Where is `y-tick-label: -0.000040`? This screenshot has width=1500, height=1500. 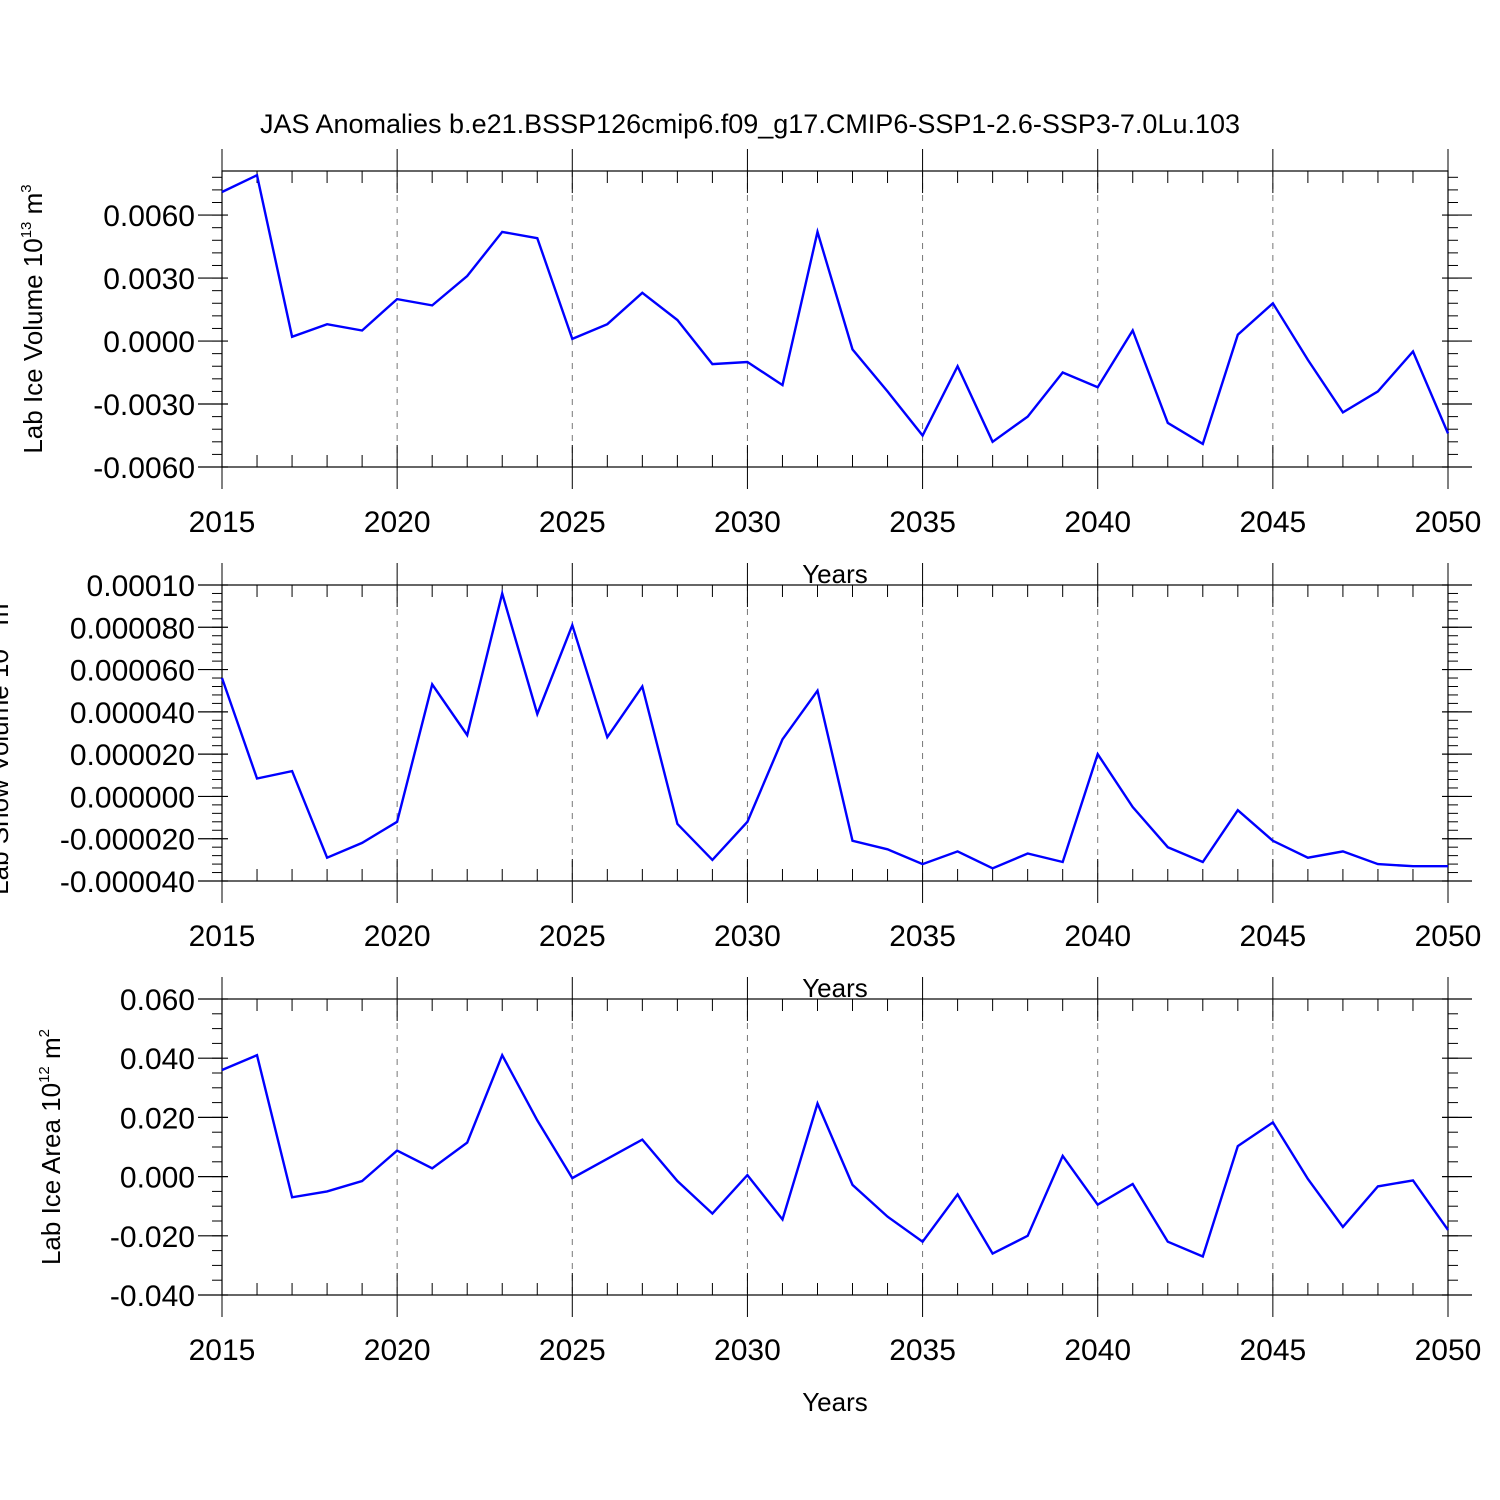
y-tick-label: -0.000040 is located at coordinates (127, 882).